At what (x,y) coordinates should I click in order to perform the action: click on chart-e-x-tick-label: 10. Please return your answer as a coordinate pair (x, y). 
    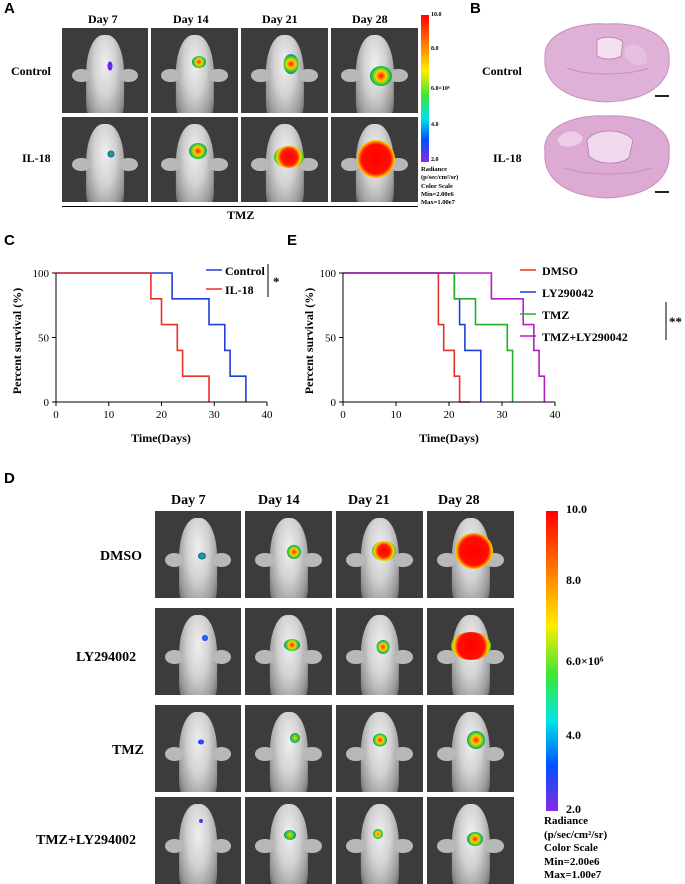
    Looking at the image, I should click on (397, 415).